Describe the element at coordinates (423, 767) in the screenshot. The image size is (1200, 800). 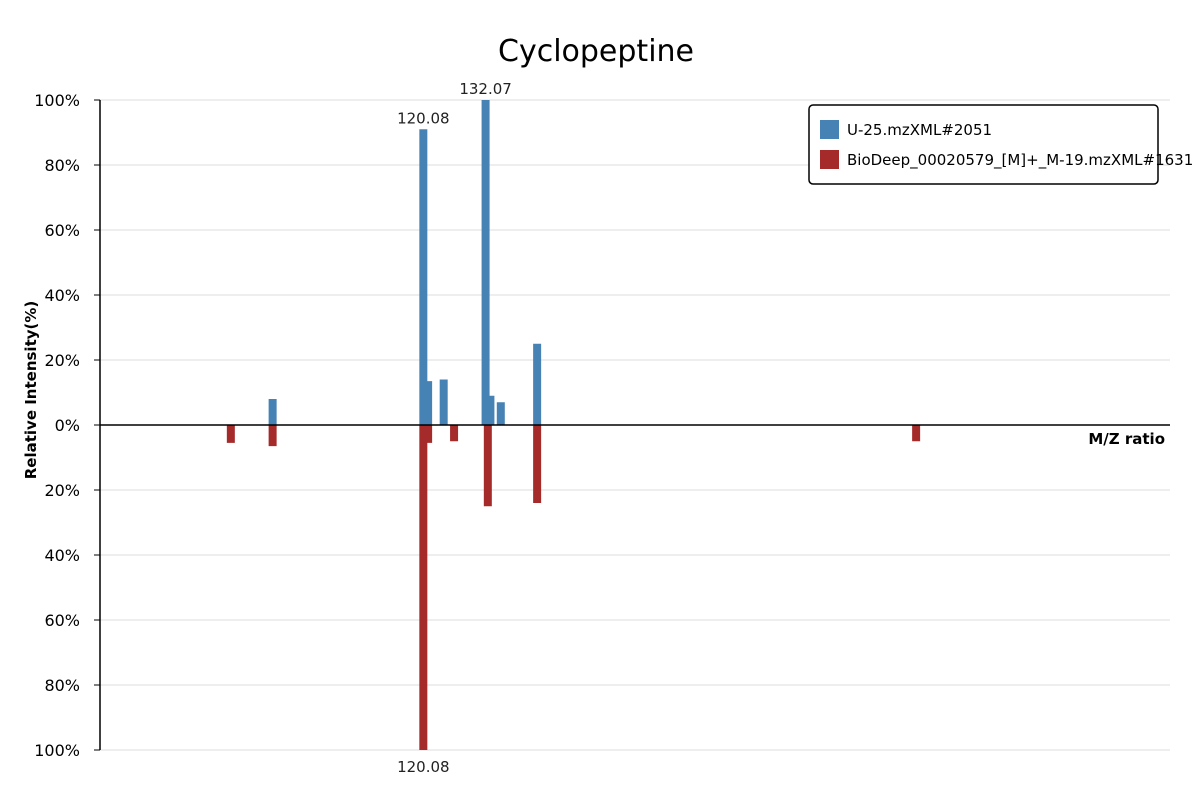
I see `peak-label-bottom: 120.08` at that location.